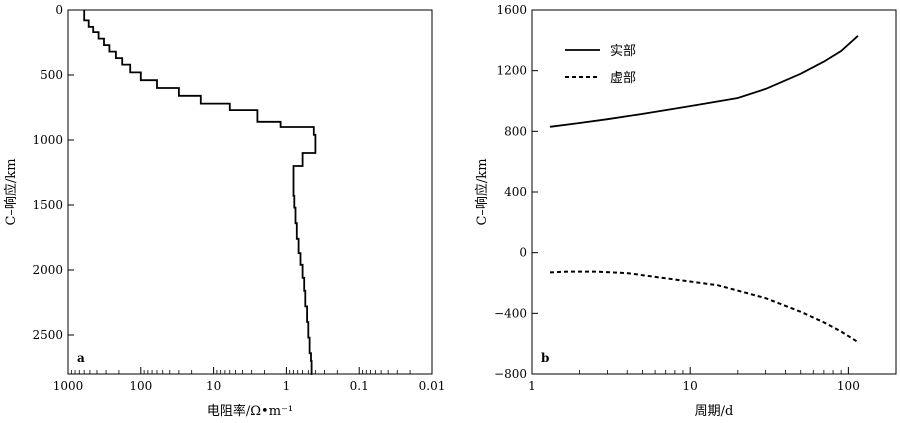 Image resolution: width=900 pixels, height=423 pixels. I want to click on panel-b-y-axis-title: C–响应/km, so click(482, 191).